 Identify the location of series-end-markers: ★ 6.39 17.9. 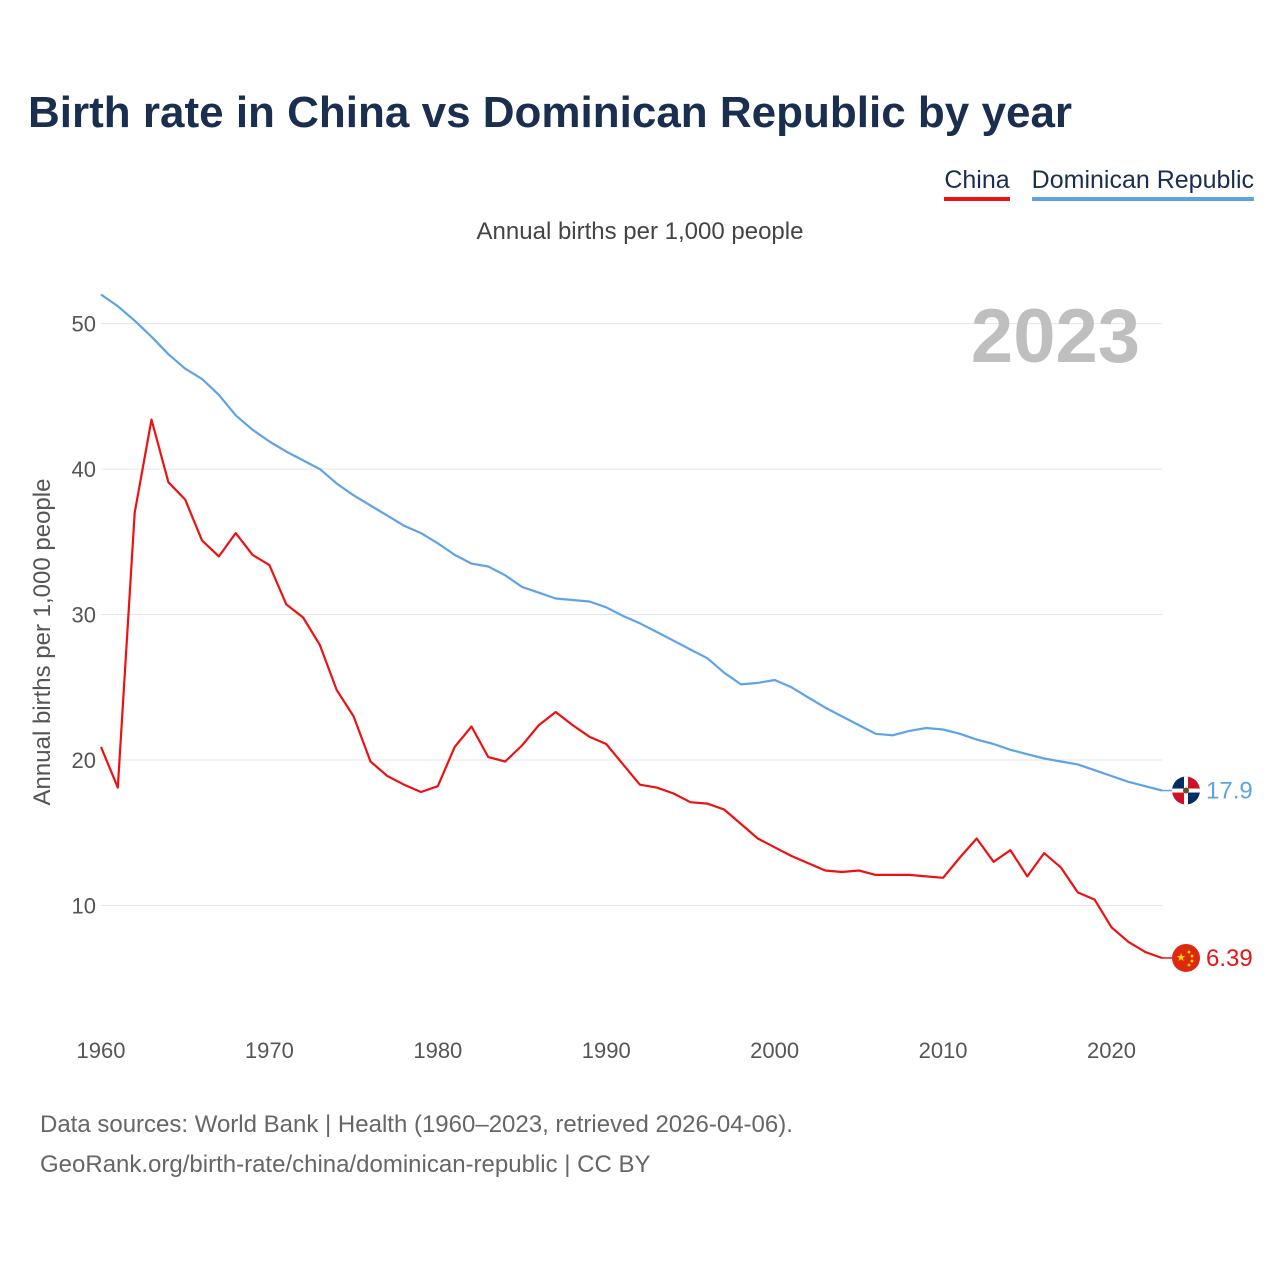
(1207, 874).